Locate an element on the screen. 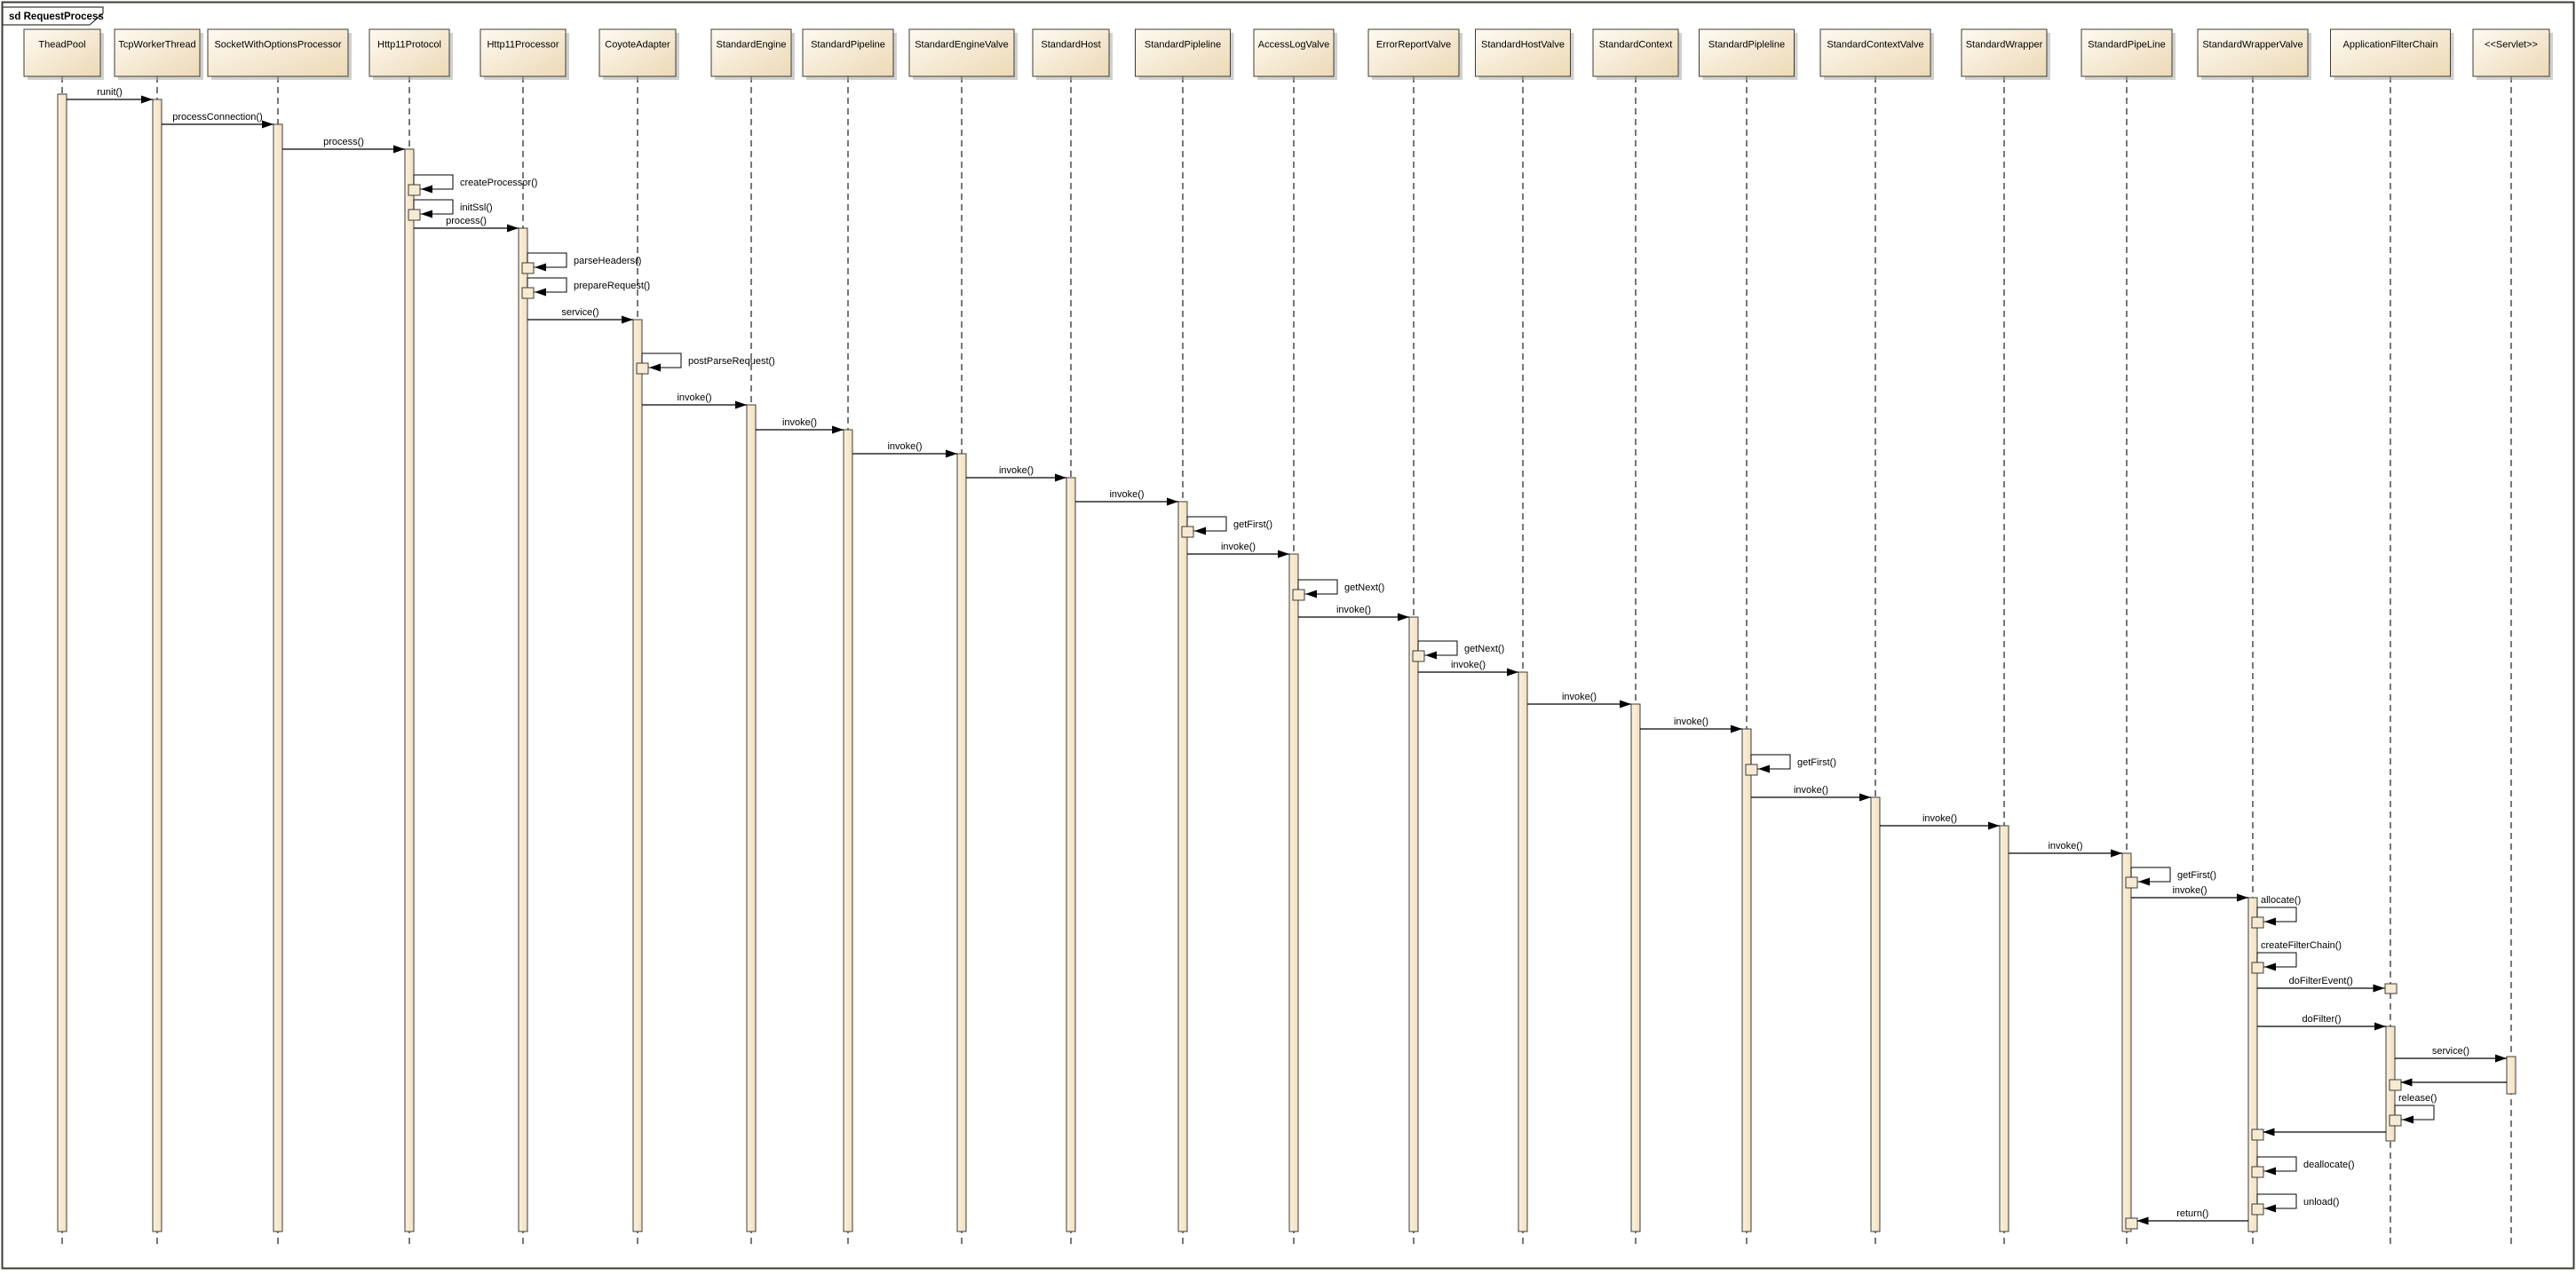 The image size is (2576, 1275). message-process-2-arrowhead is located at coordinates (399, 149).